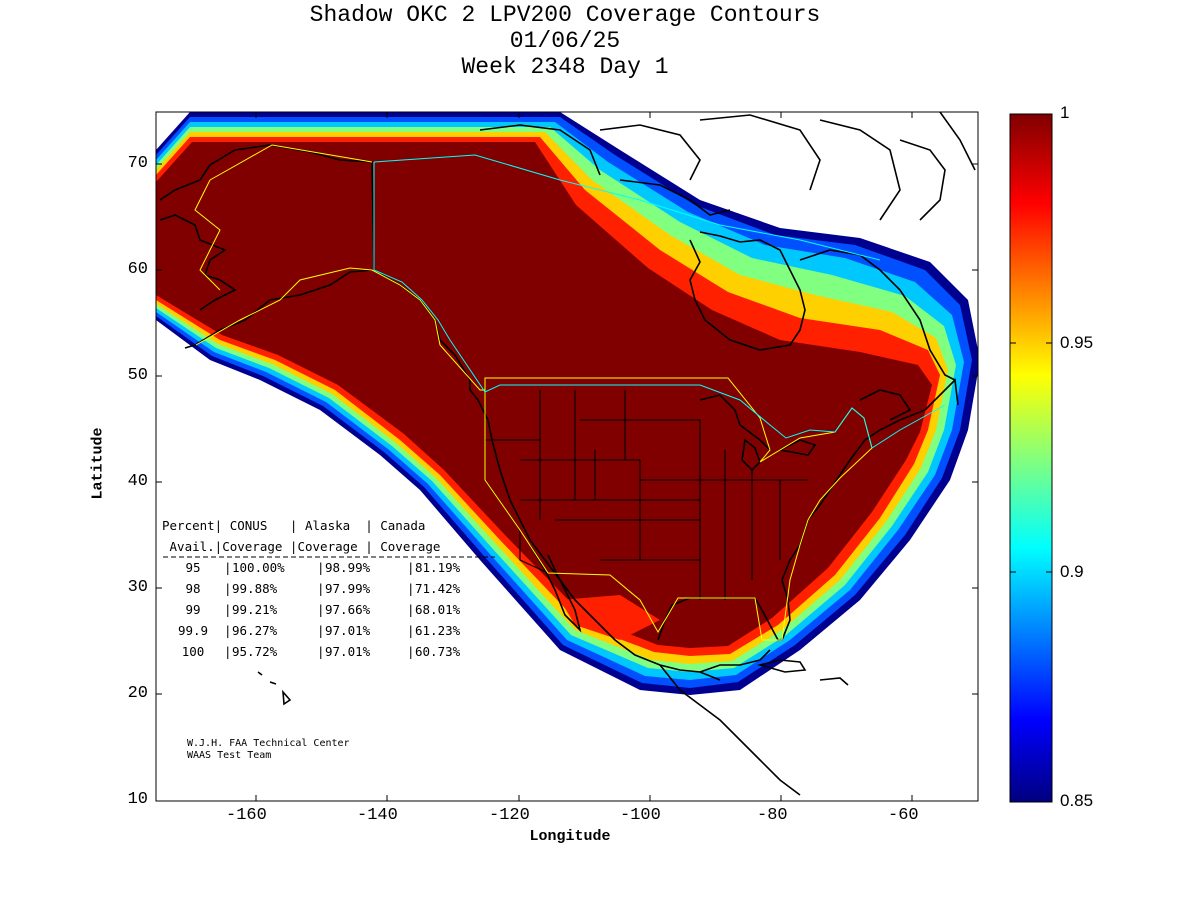  What do you see at coordinates (301, 546) in the screenshot?
I see `table-header-2: Avail.|Coverage |Coverage | Coverage` at bounding box center [301, 546].